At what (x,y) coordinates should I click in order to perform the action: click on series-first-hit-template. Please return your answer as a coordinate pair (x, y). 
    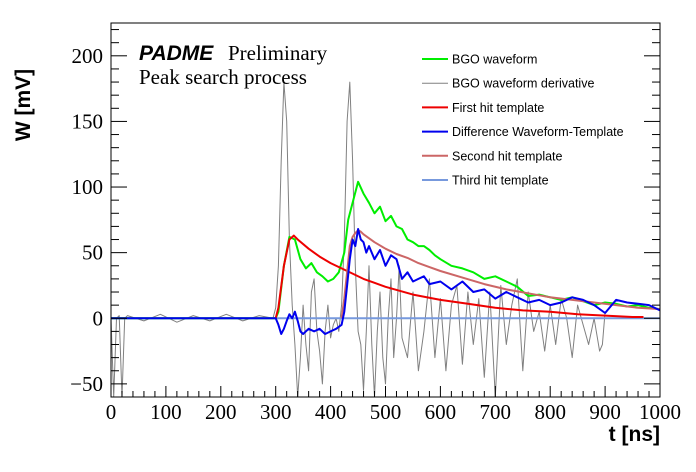
    Looking at the image, I should click on (459, 276).